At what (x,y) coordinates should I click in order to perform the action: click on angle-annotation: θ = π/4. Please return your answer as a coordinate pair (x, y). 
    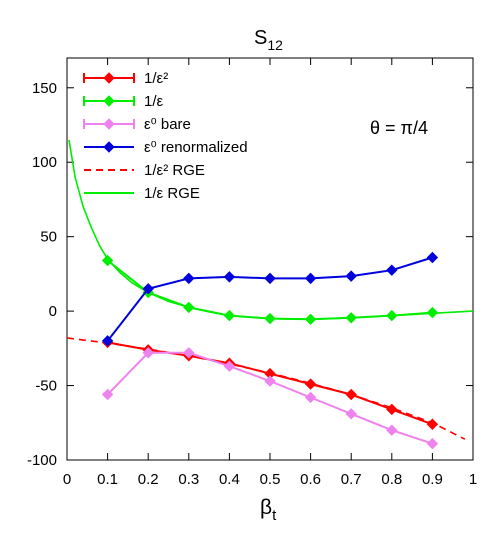
    Looking at the image, I should click on (399, 128).